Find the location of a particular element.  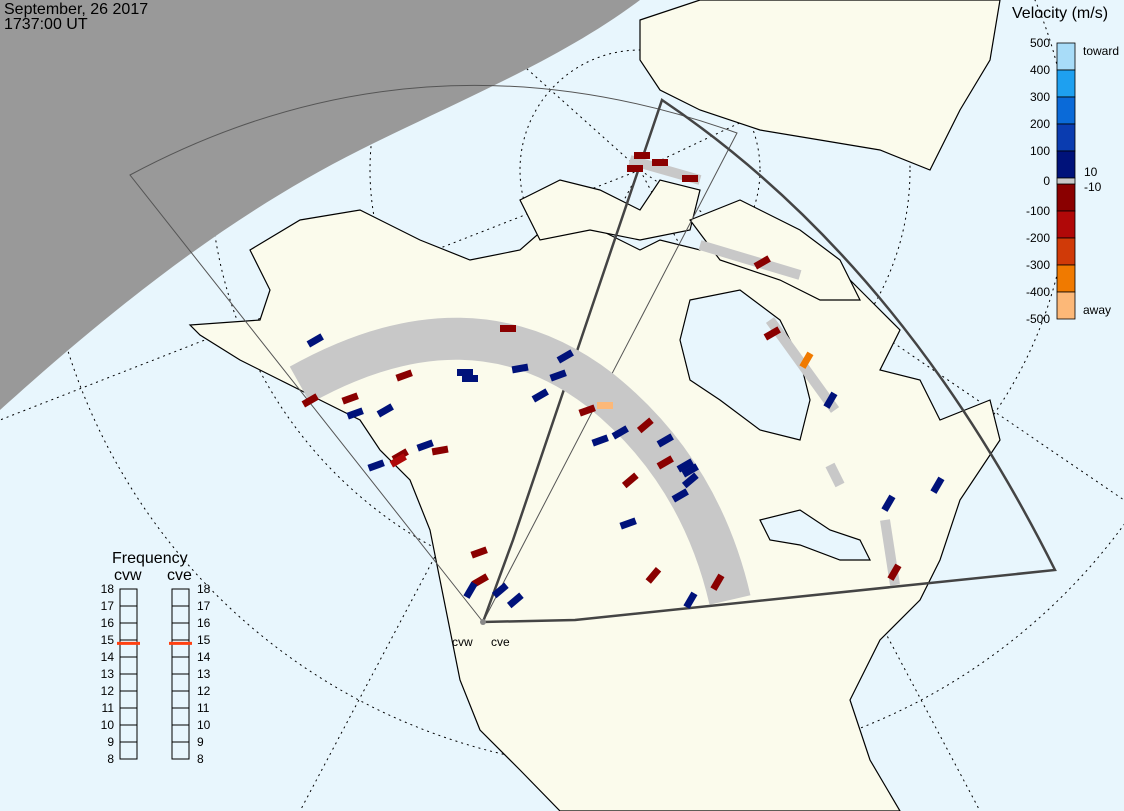

colorbar-tick: 200 is located at coordinates (1039, 124).